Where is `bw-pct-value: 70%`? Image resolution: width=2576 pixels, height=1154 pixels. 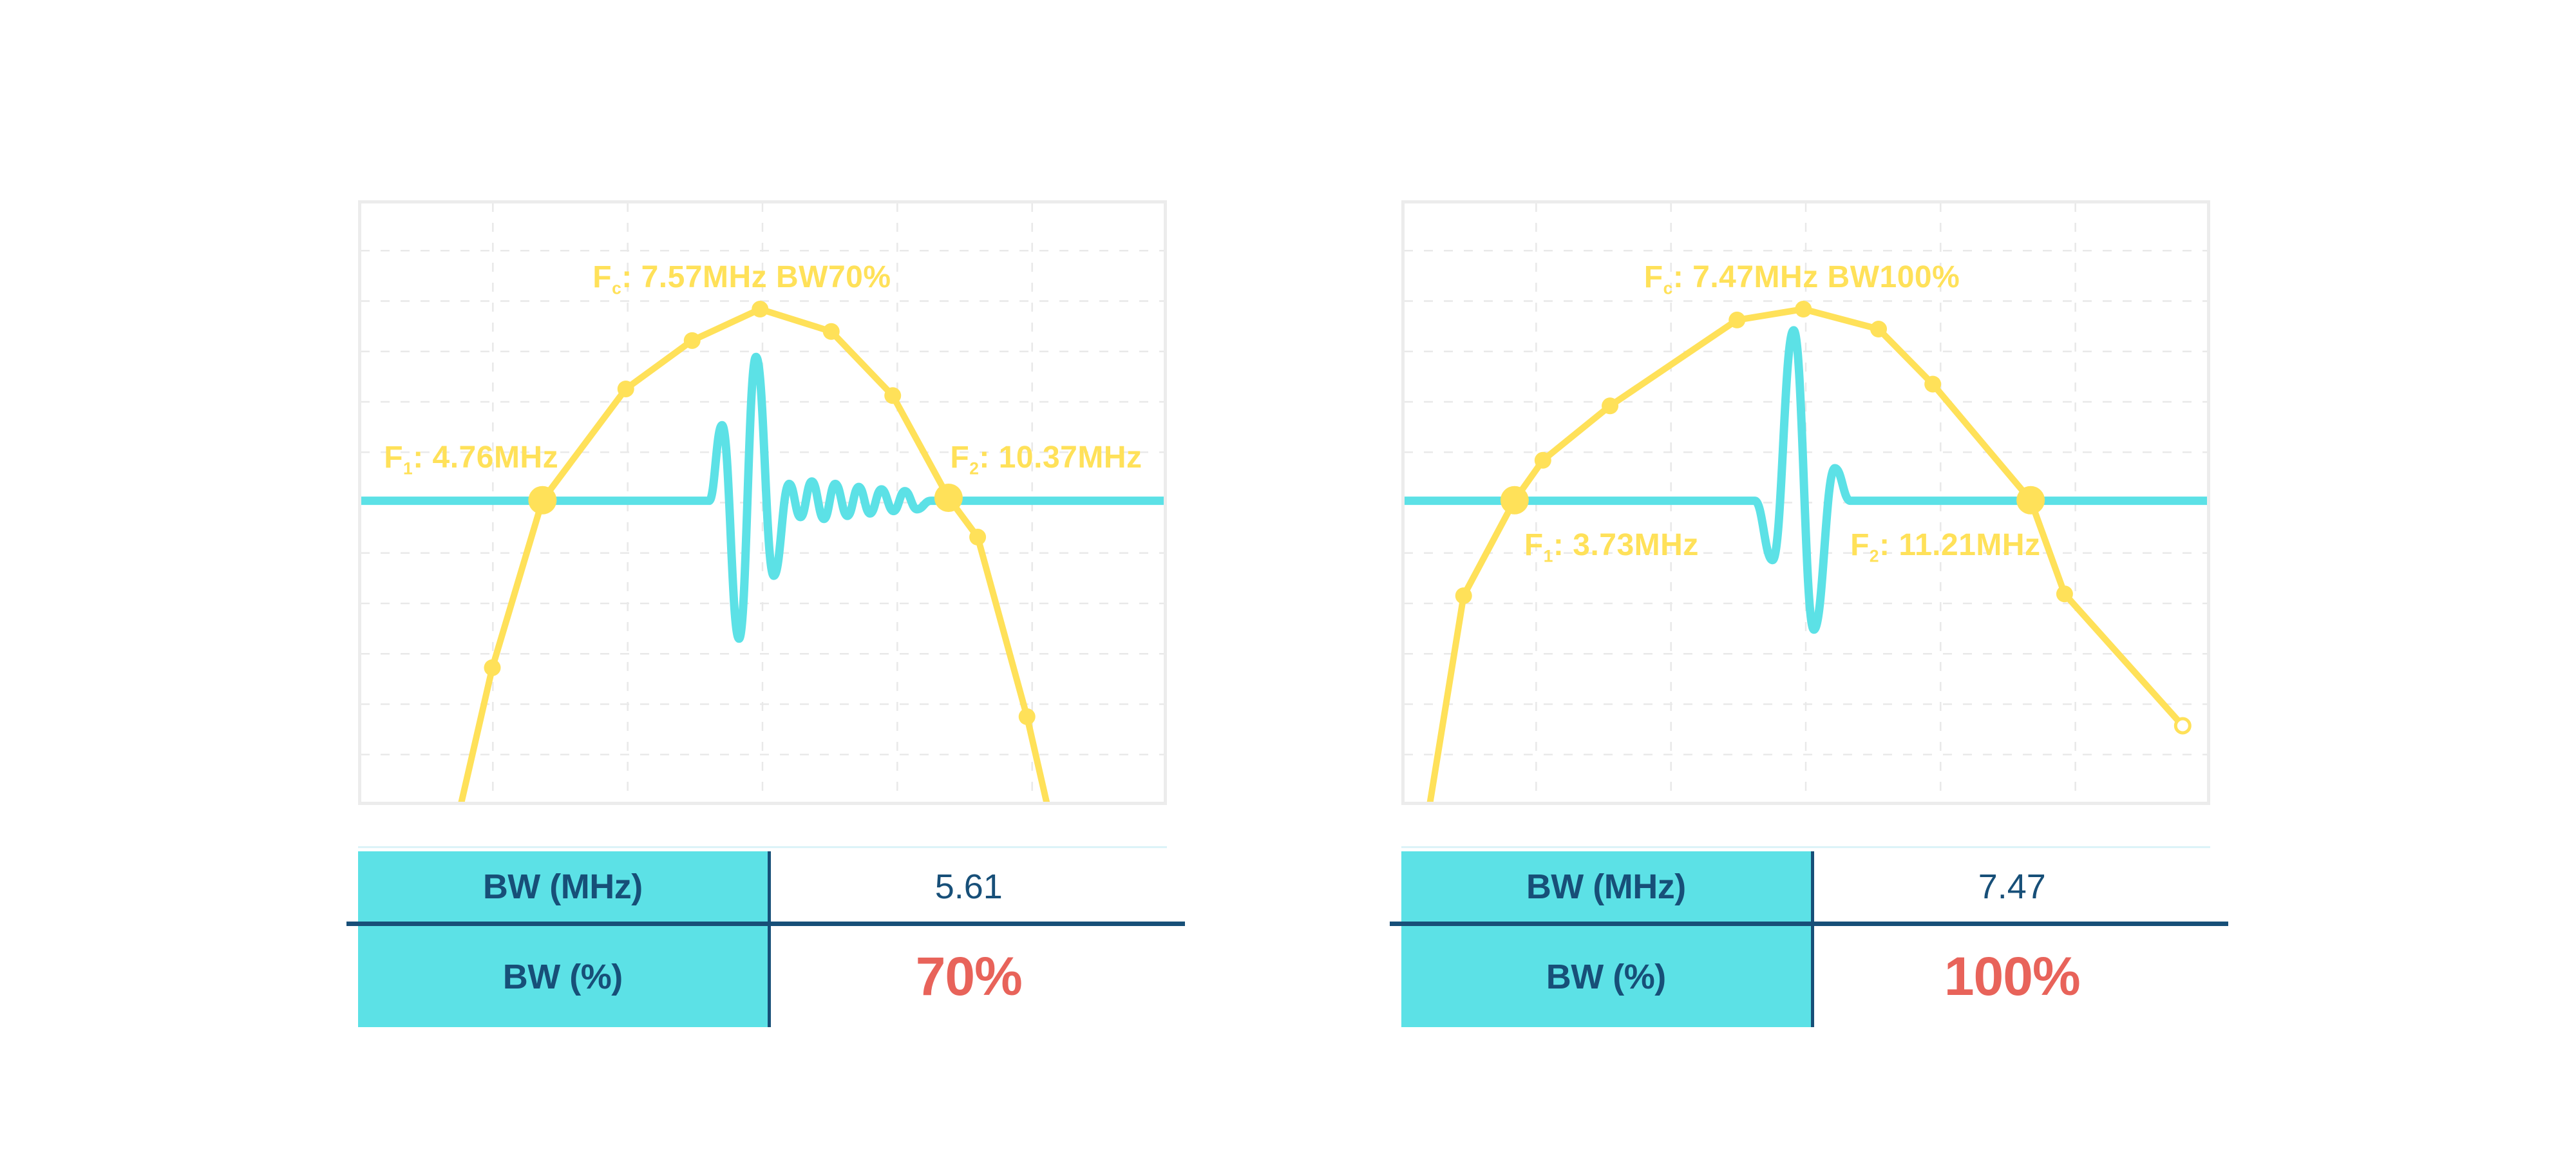 bw-pct-value: 70% is located at coordinates (969, 977).